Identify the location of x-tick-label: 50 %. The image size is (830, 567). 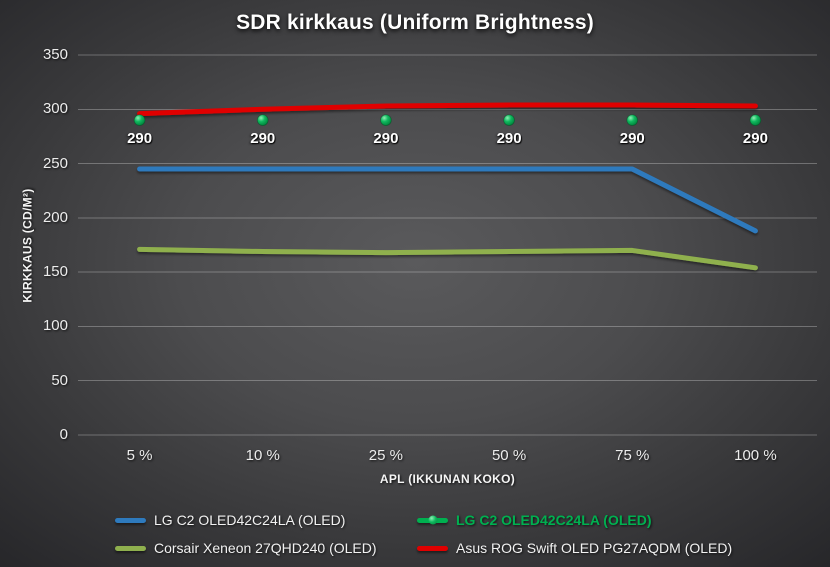
(509, 455).